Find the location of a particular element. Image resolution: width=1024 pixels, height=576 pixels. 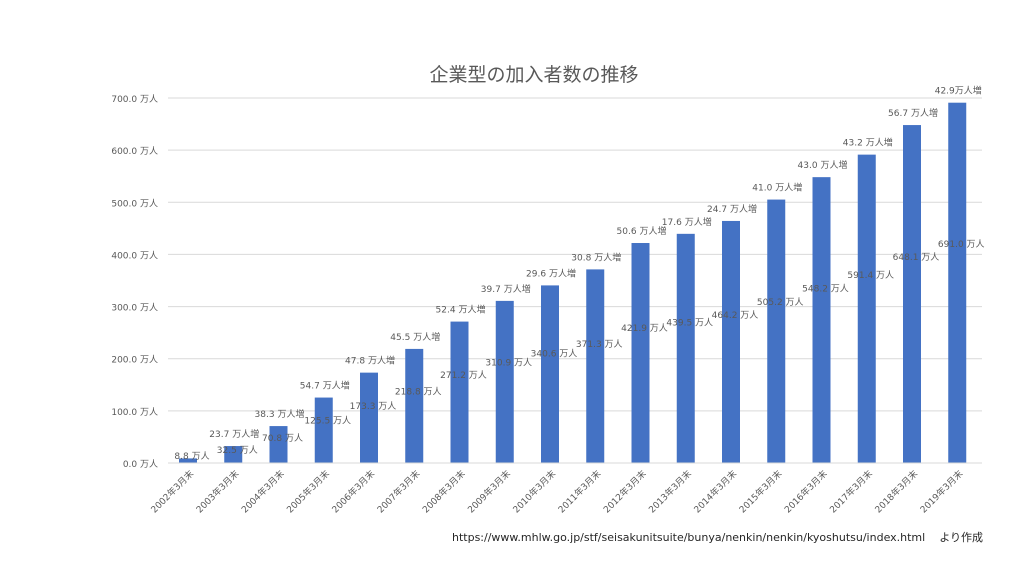

increase-label: 56.7 万人増 is located at coordinates (913, 113).